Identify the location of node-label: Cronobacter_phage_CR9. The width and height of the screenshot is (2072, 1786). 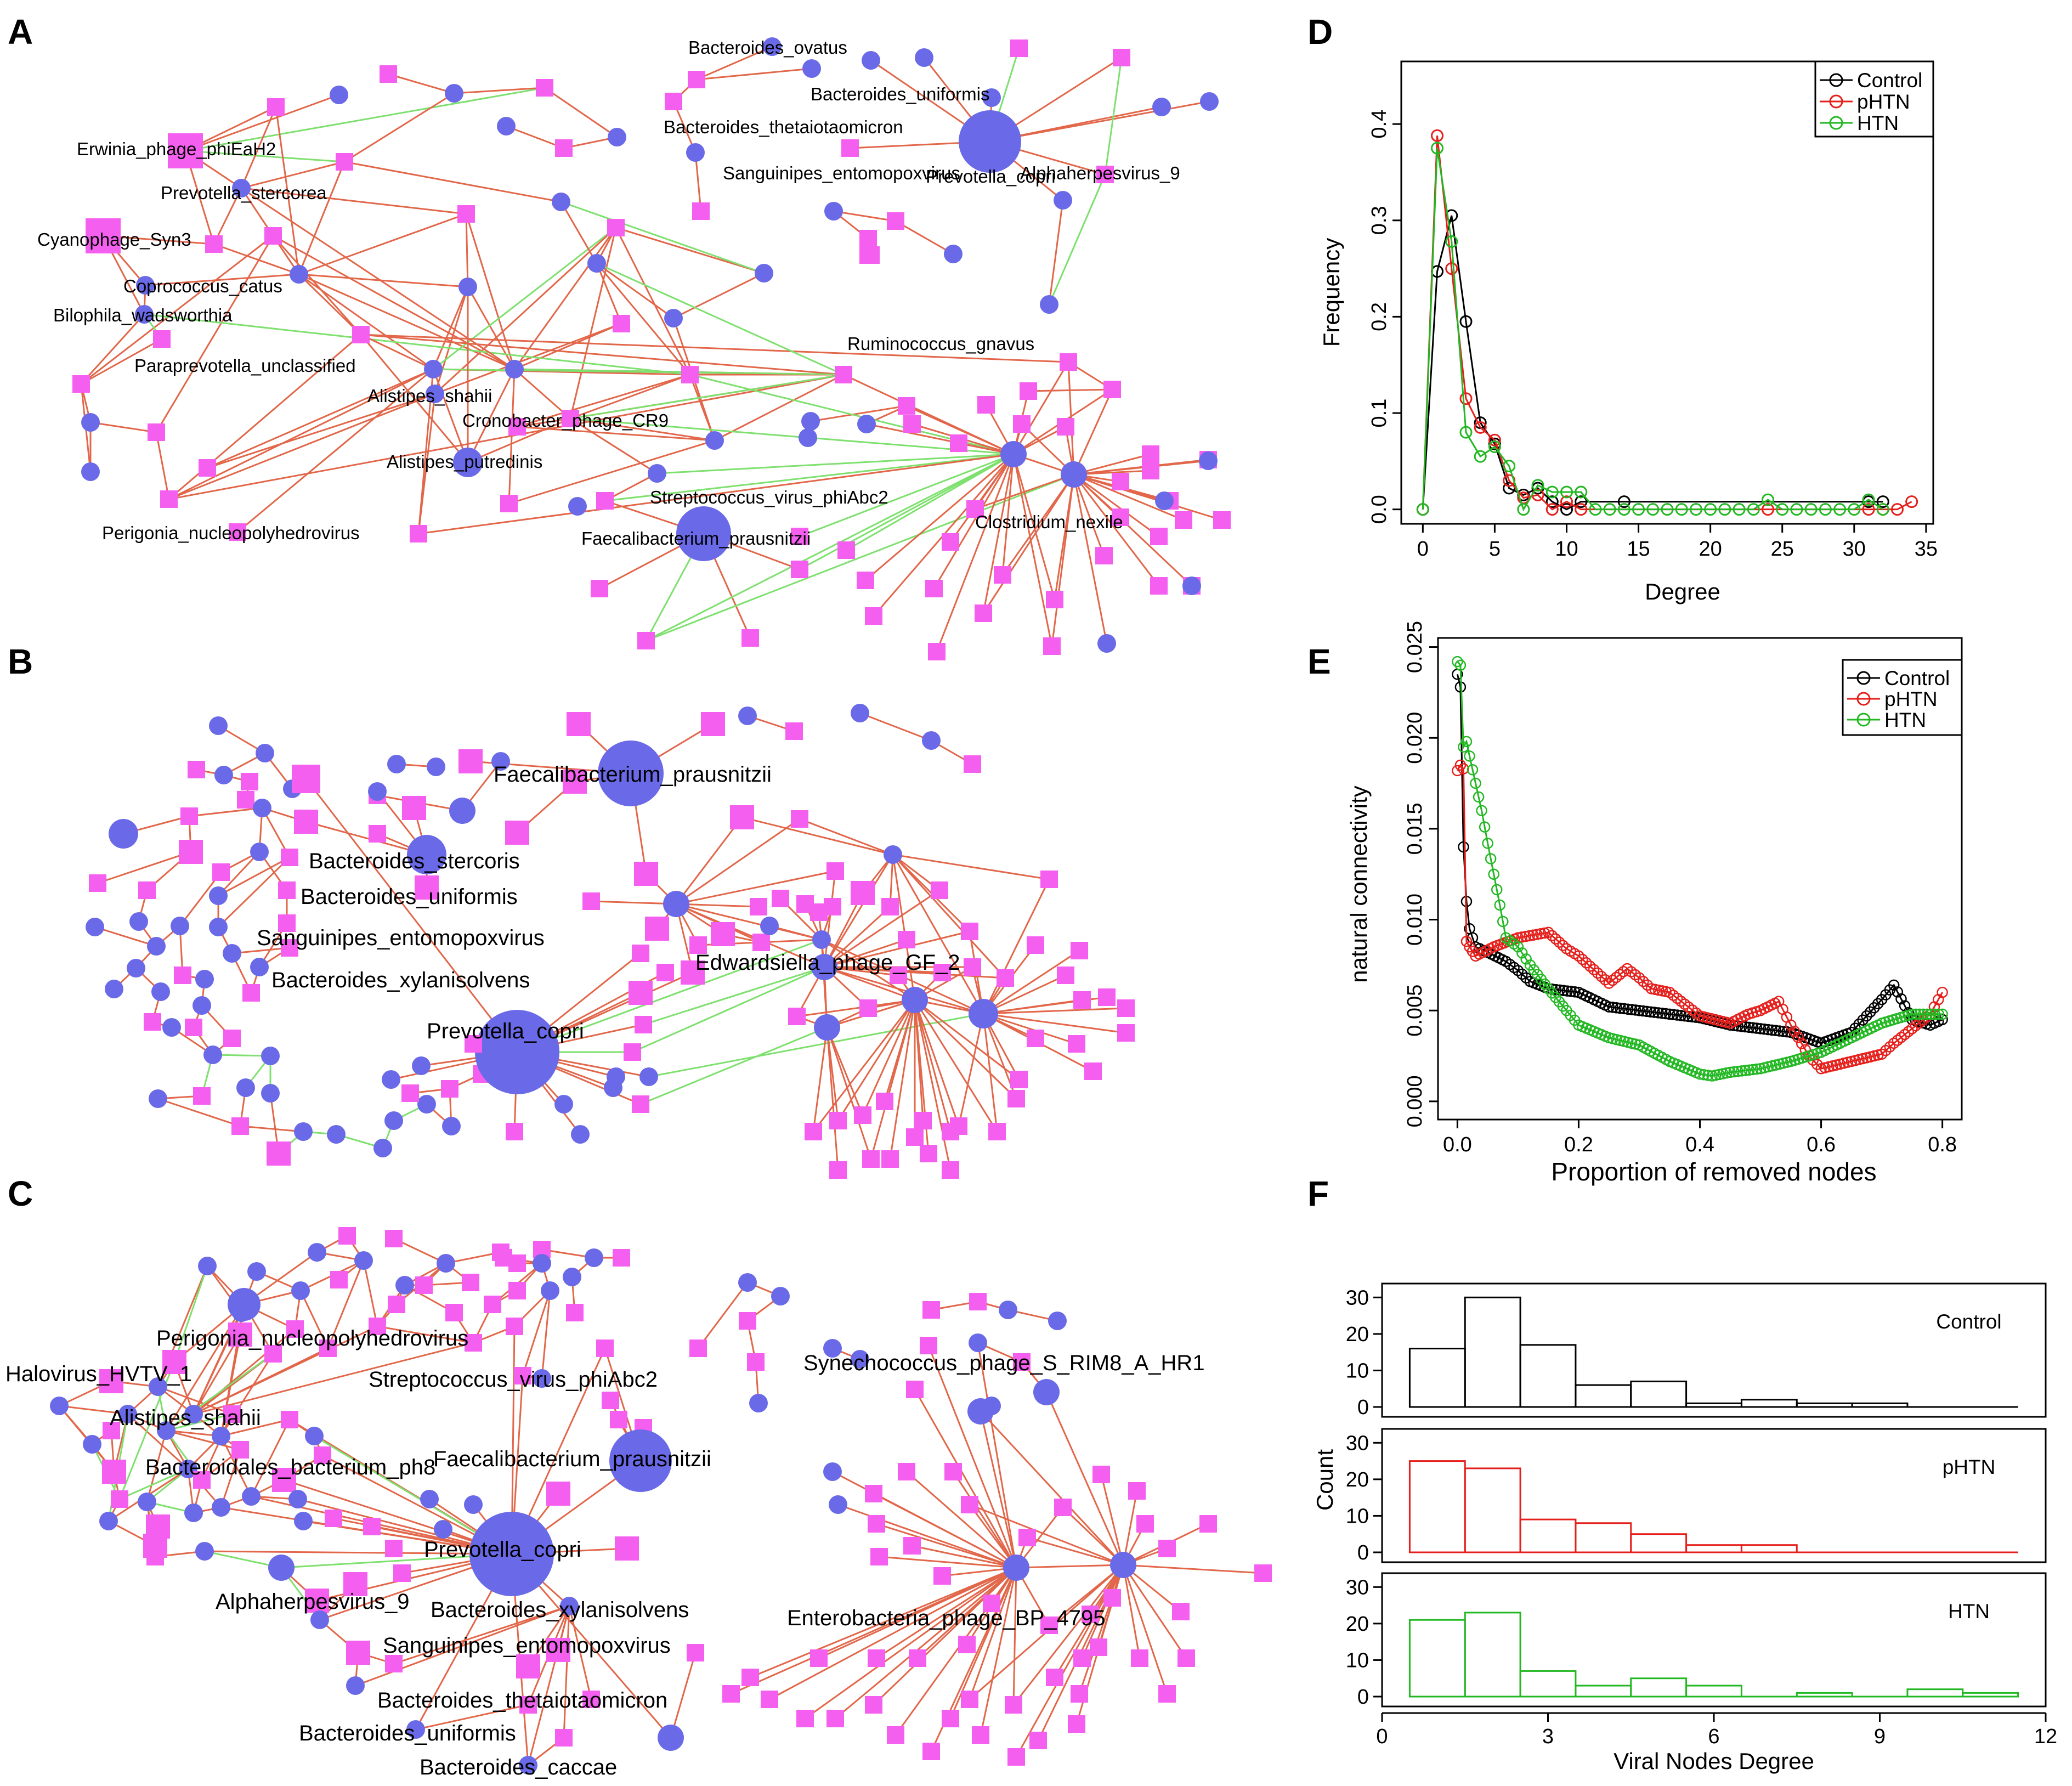
(565, 420).